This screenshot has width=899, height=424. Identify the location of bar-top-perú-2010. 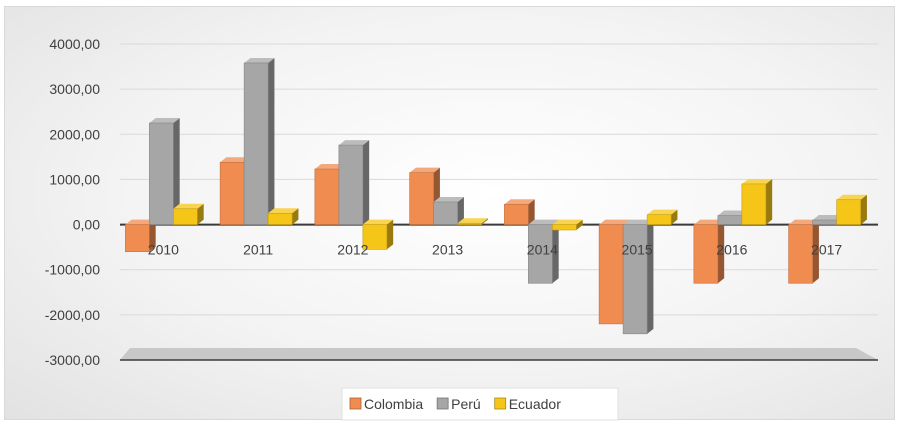
(164, 120).